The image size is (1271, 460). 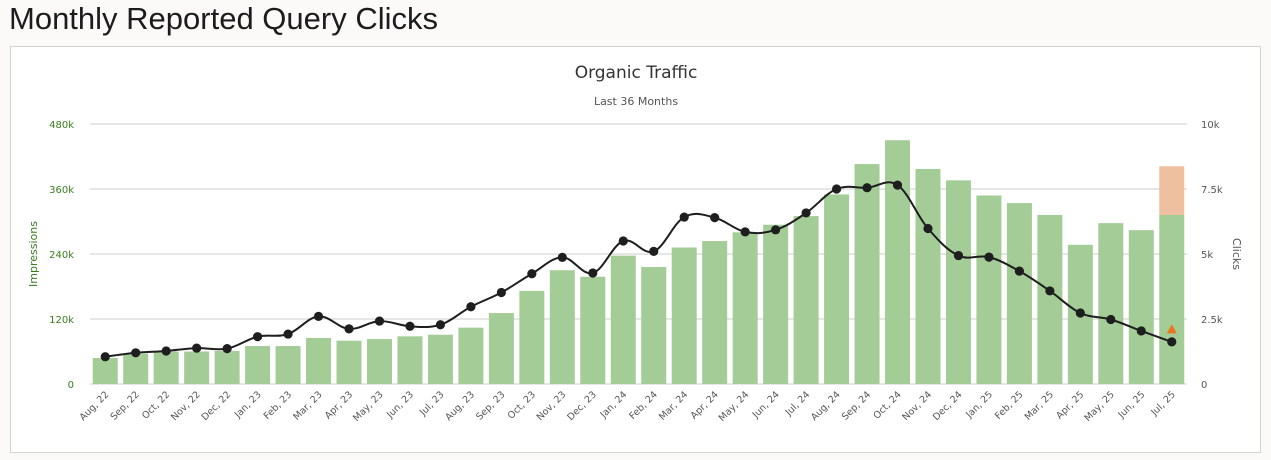 I want to click on left-tick-label: 240k, so click(x=61, y=255).